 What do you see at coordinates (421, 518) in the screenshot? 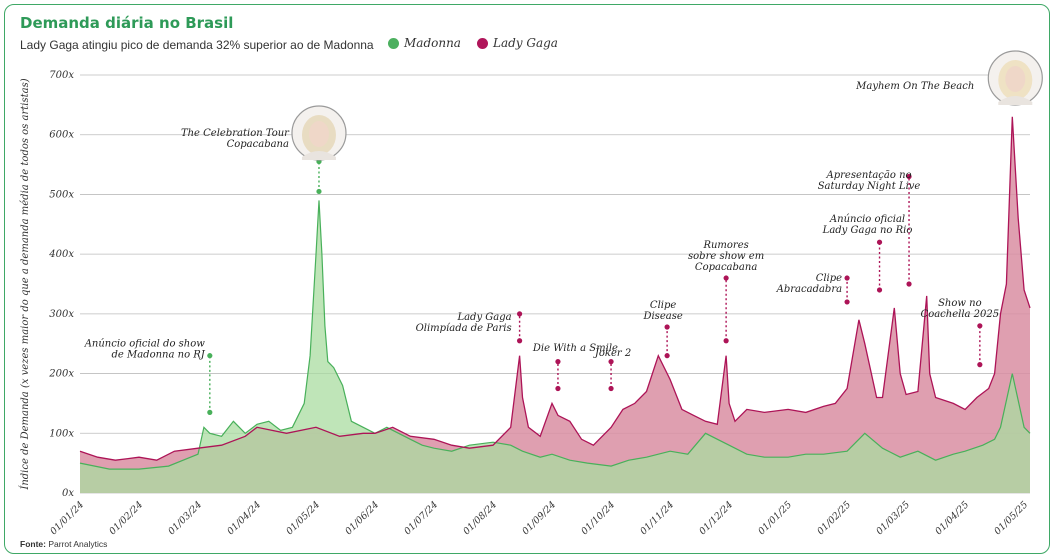
I see `x-tick-label: 01/07/24` at bounding box center [421, 518].